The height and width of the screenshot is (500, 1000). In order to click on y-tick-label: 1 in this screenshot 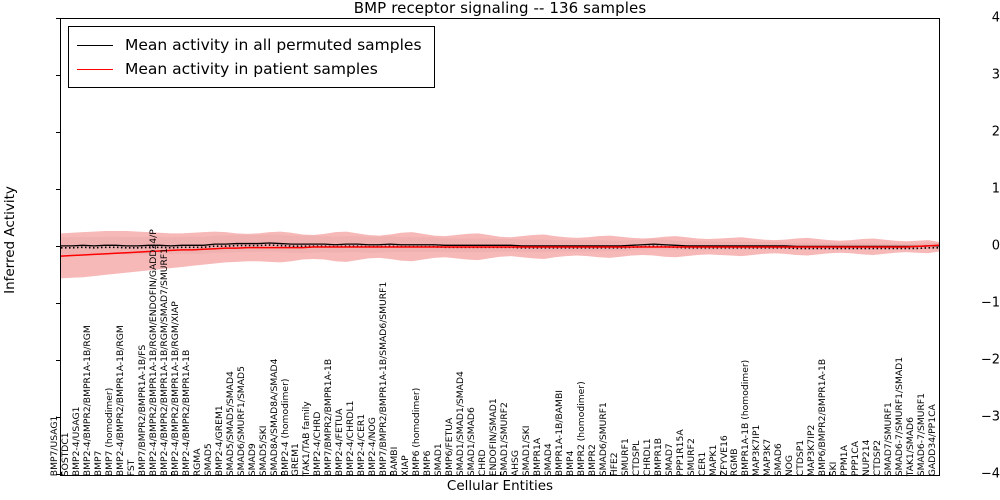, I will do `click(995, 189)`.